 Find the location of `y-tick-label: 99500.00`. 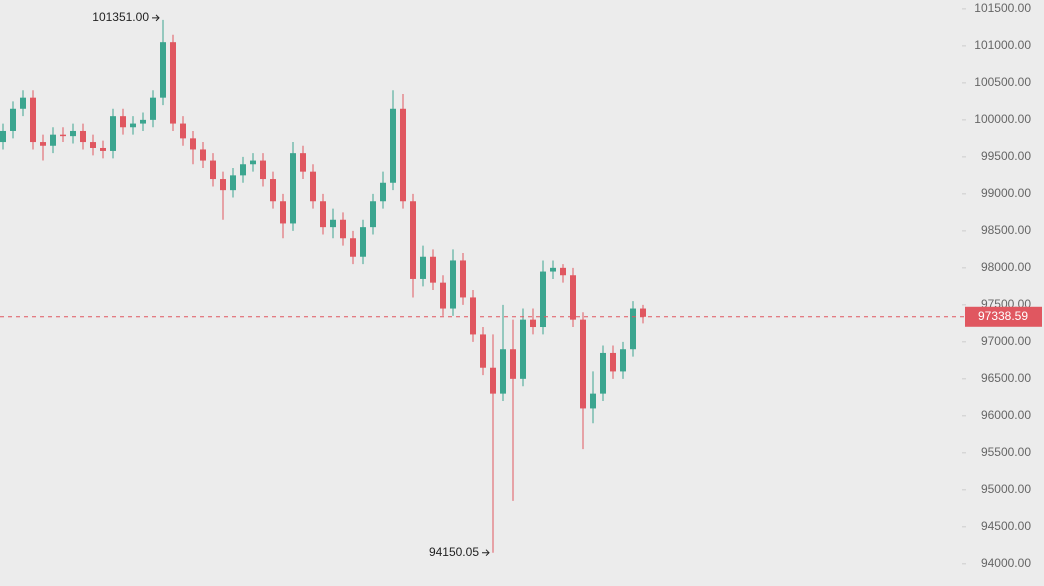

y-tick-label: 99500.00 is located at coordinates (1006, 156).